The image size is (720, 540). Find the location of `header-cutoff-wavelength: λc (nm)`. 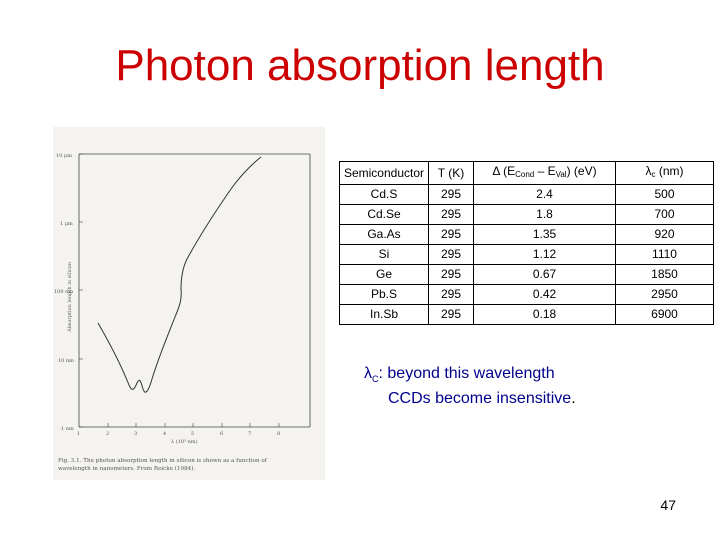

header-cutoff-wavelength: λc (nm) is located at coordinates (664, 173).